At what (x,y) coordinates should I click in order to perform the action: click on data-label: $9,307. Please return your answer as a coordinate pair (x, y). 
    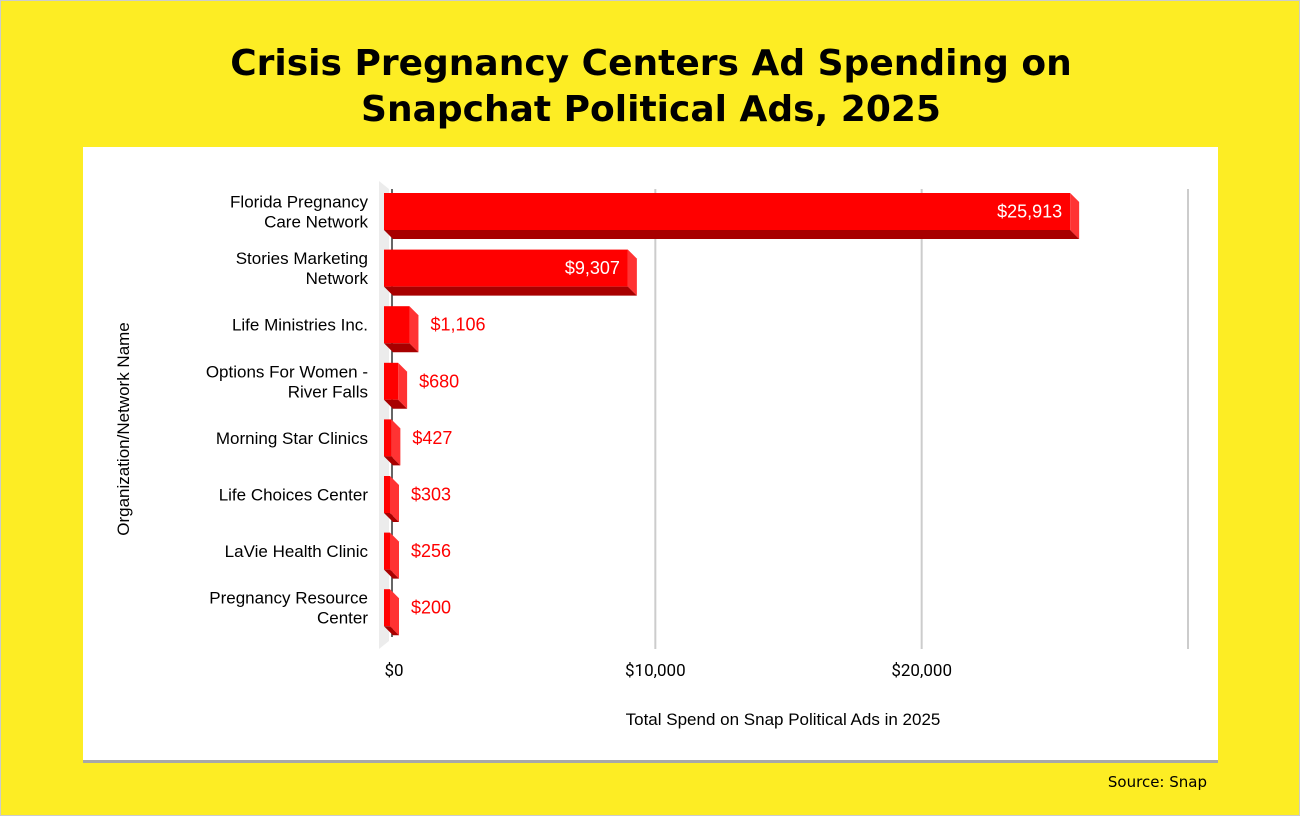
    Looking at the image, I should click on (592, 268).